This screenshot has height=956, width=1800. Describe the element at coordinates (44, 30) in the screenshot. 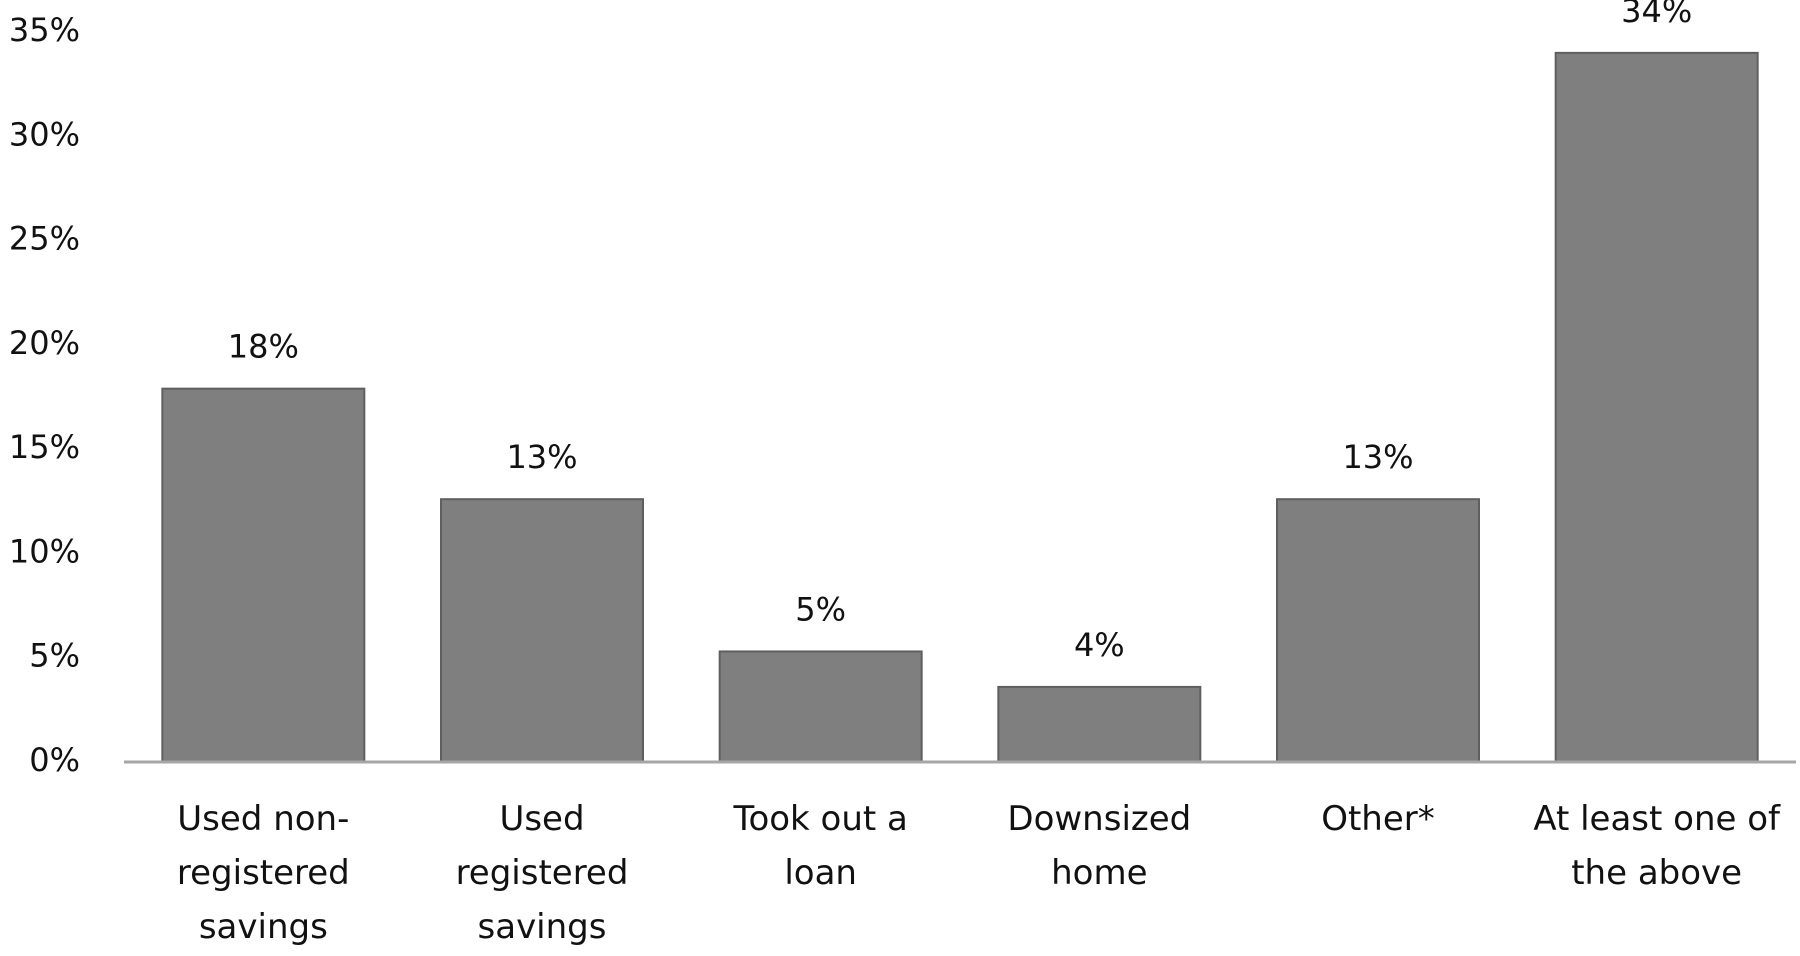

I see `y-tick-label: 35%` at that location.